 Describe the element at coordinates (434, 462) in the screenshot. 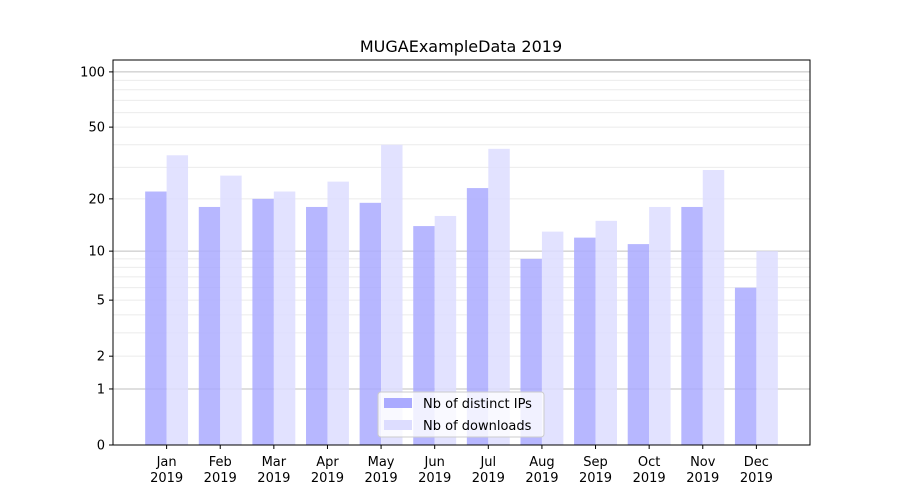

I see `x-tick-label-line: Jun` at that location.